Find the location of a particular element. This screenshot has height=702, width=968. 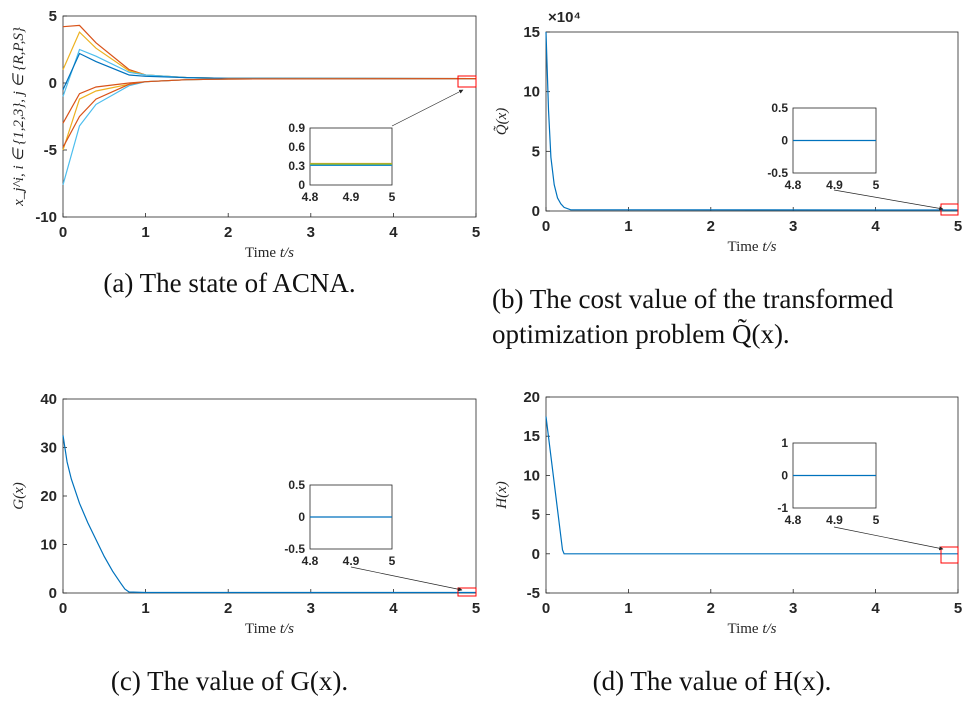

subfigure-caption-line-2: optimization problem Q̃(x). is located at coordinates (641, 334).